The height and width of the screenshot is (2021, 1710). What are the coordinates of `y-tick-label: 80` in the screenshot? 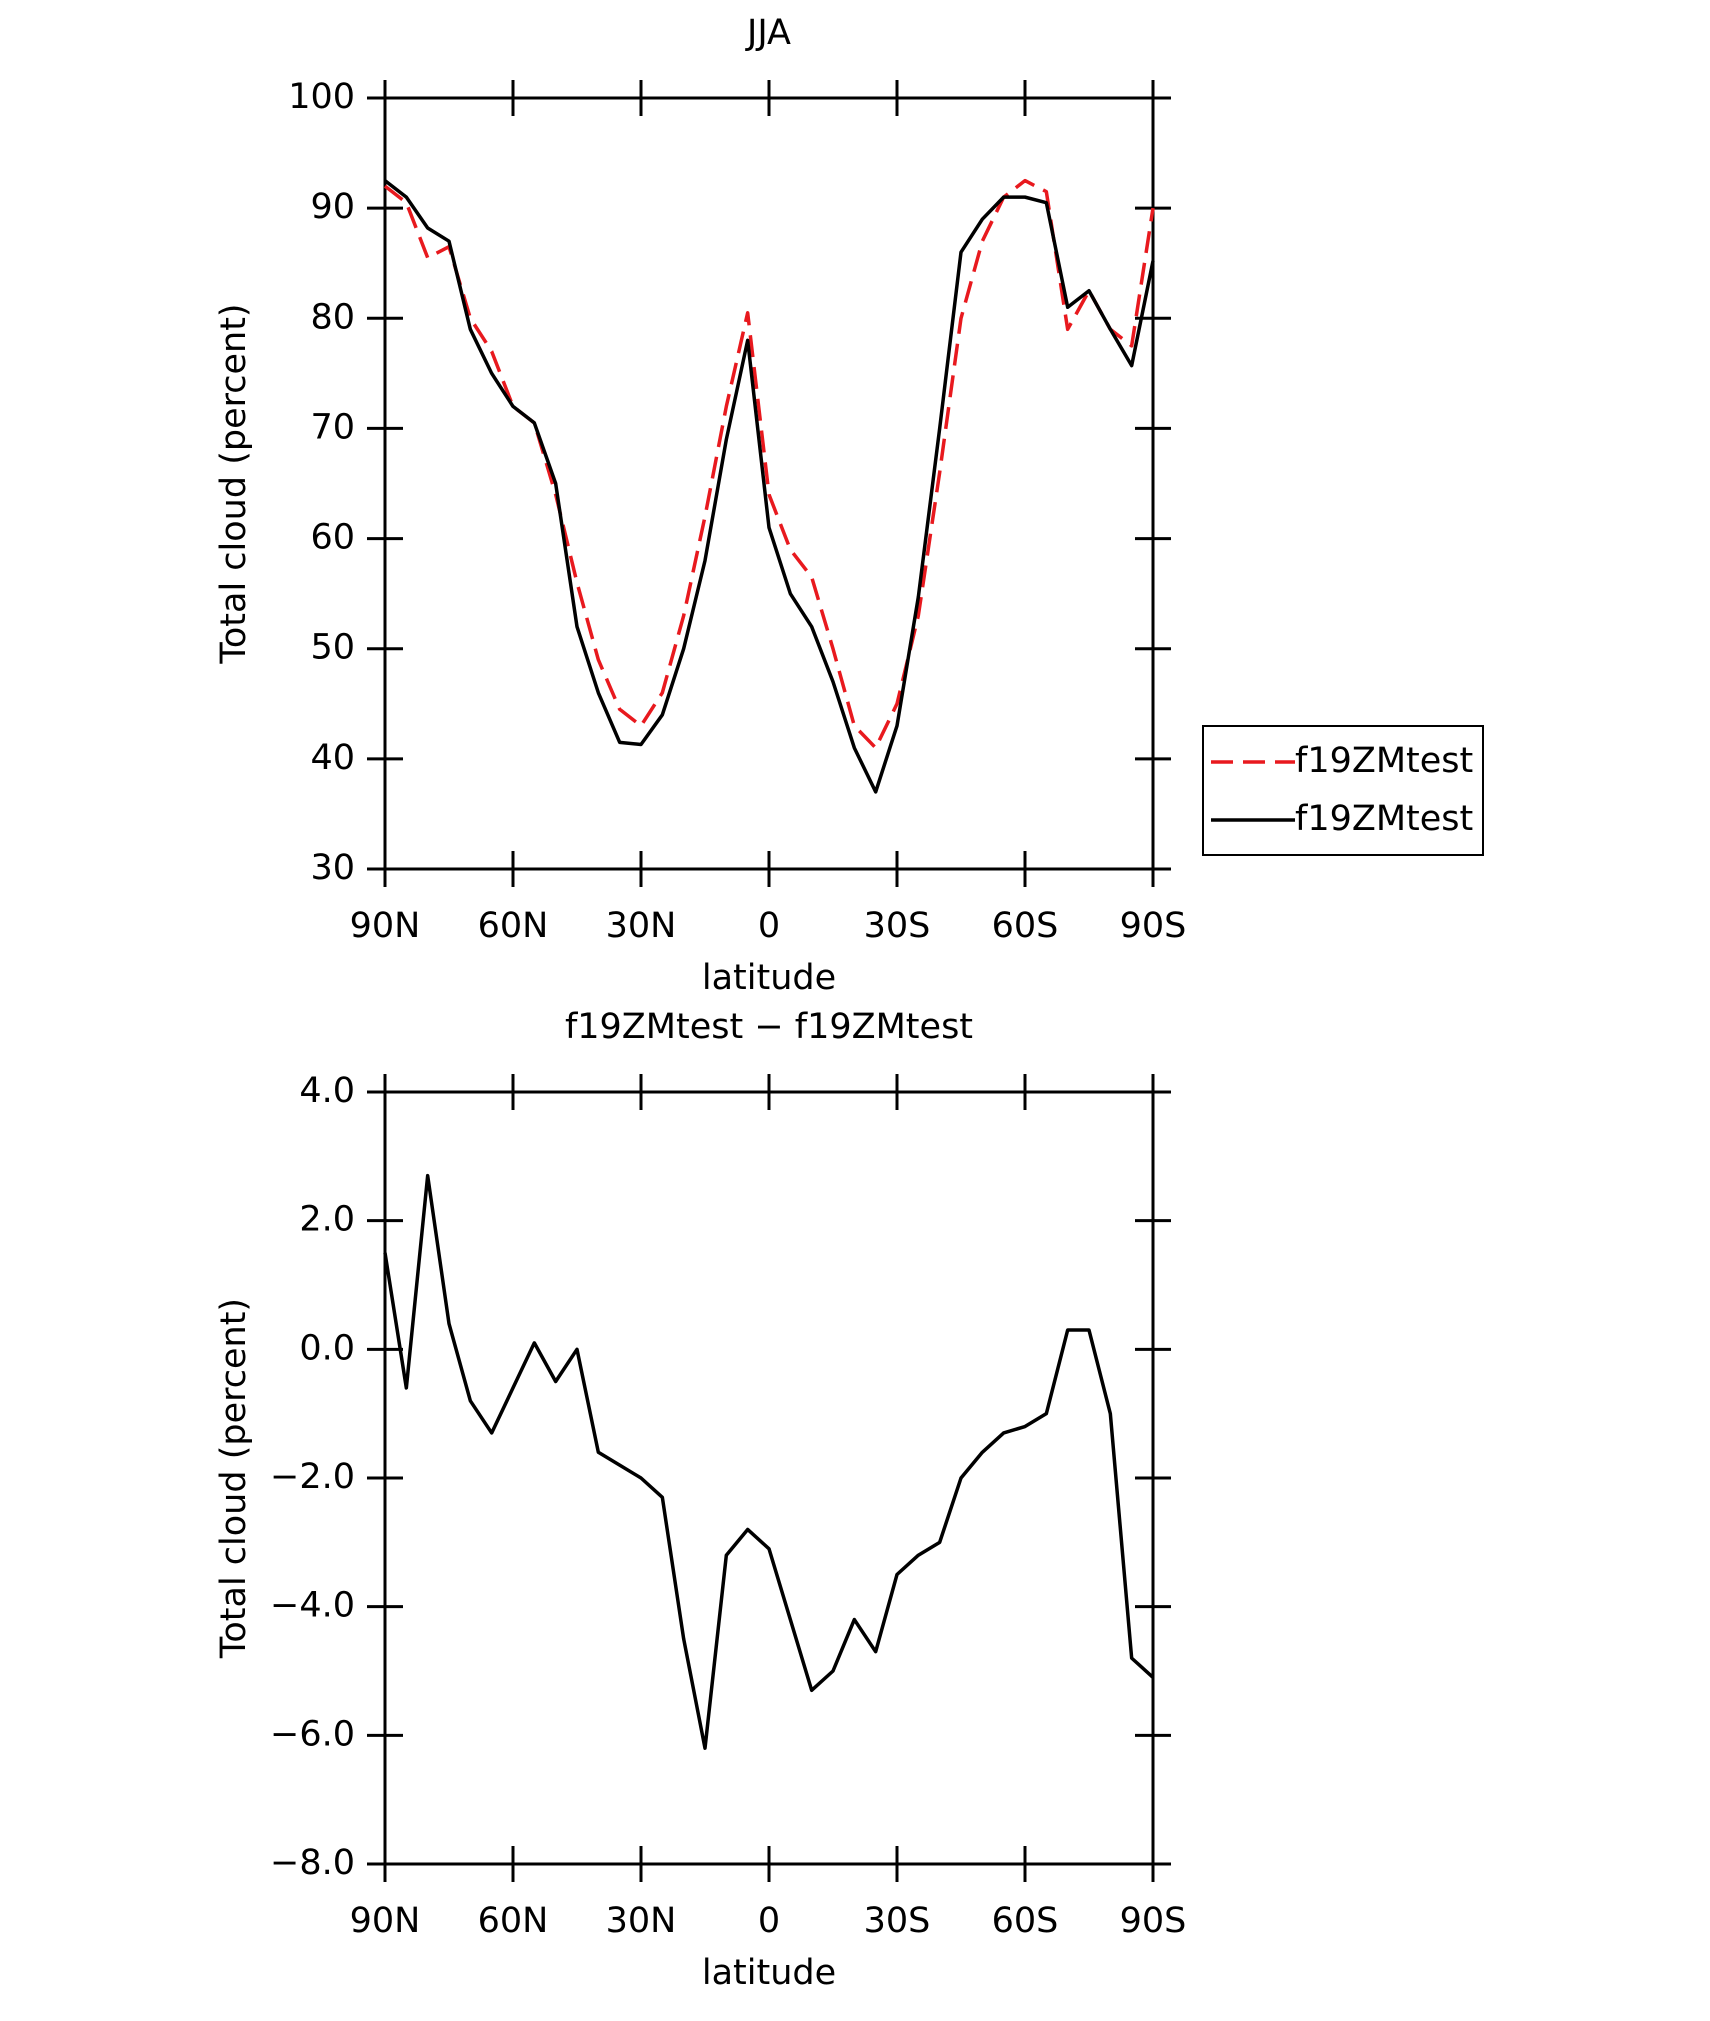 It's located at (332, 317).